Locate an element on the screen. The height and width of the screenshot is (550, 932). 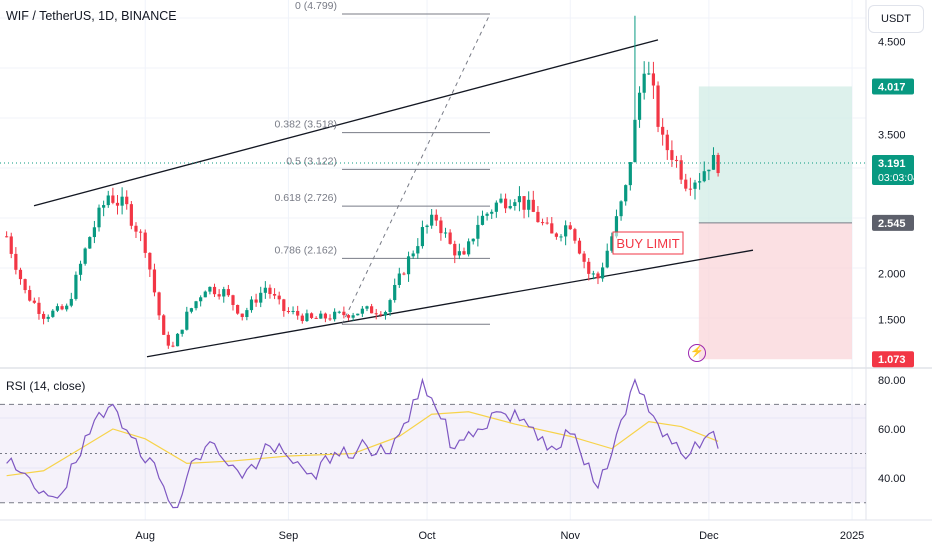
fib-level-label: 0.5 (3.122) is located at coordinates (311, 161).